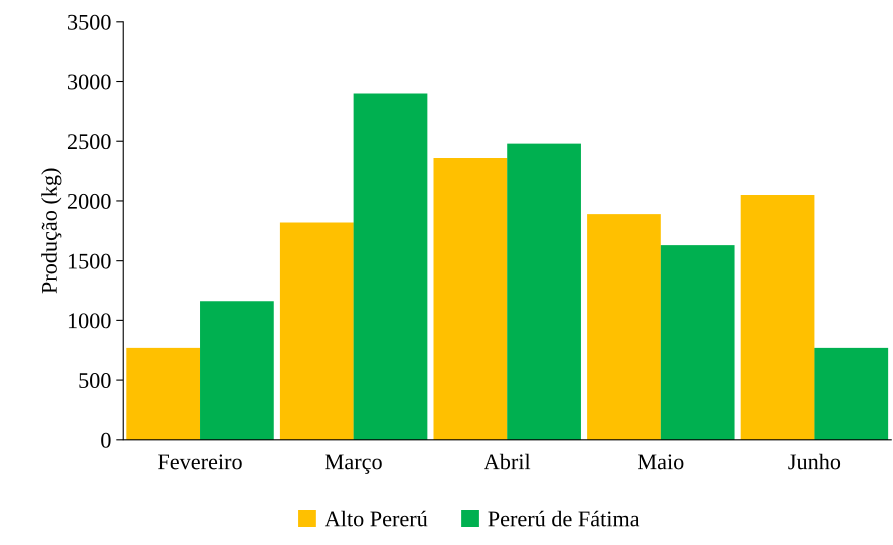  I want to click on x-tick-label: Abril, so click(507, 462).